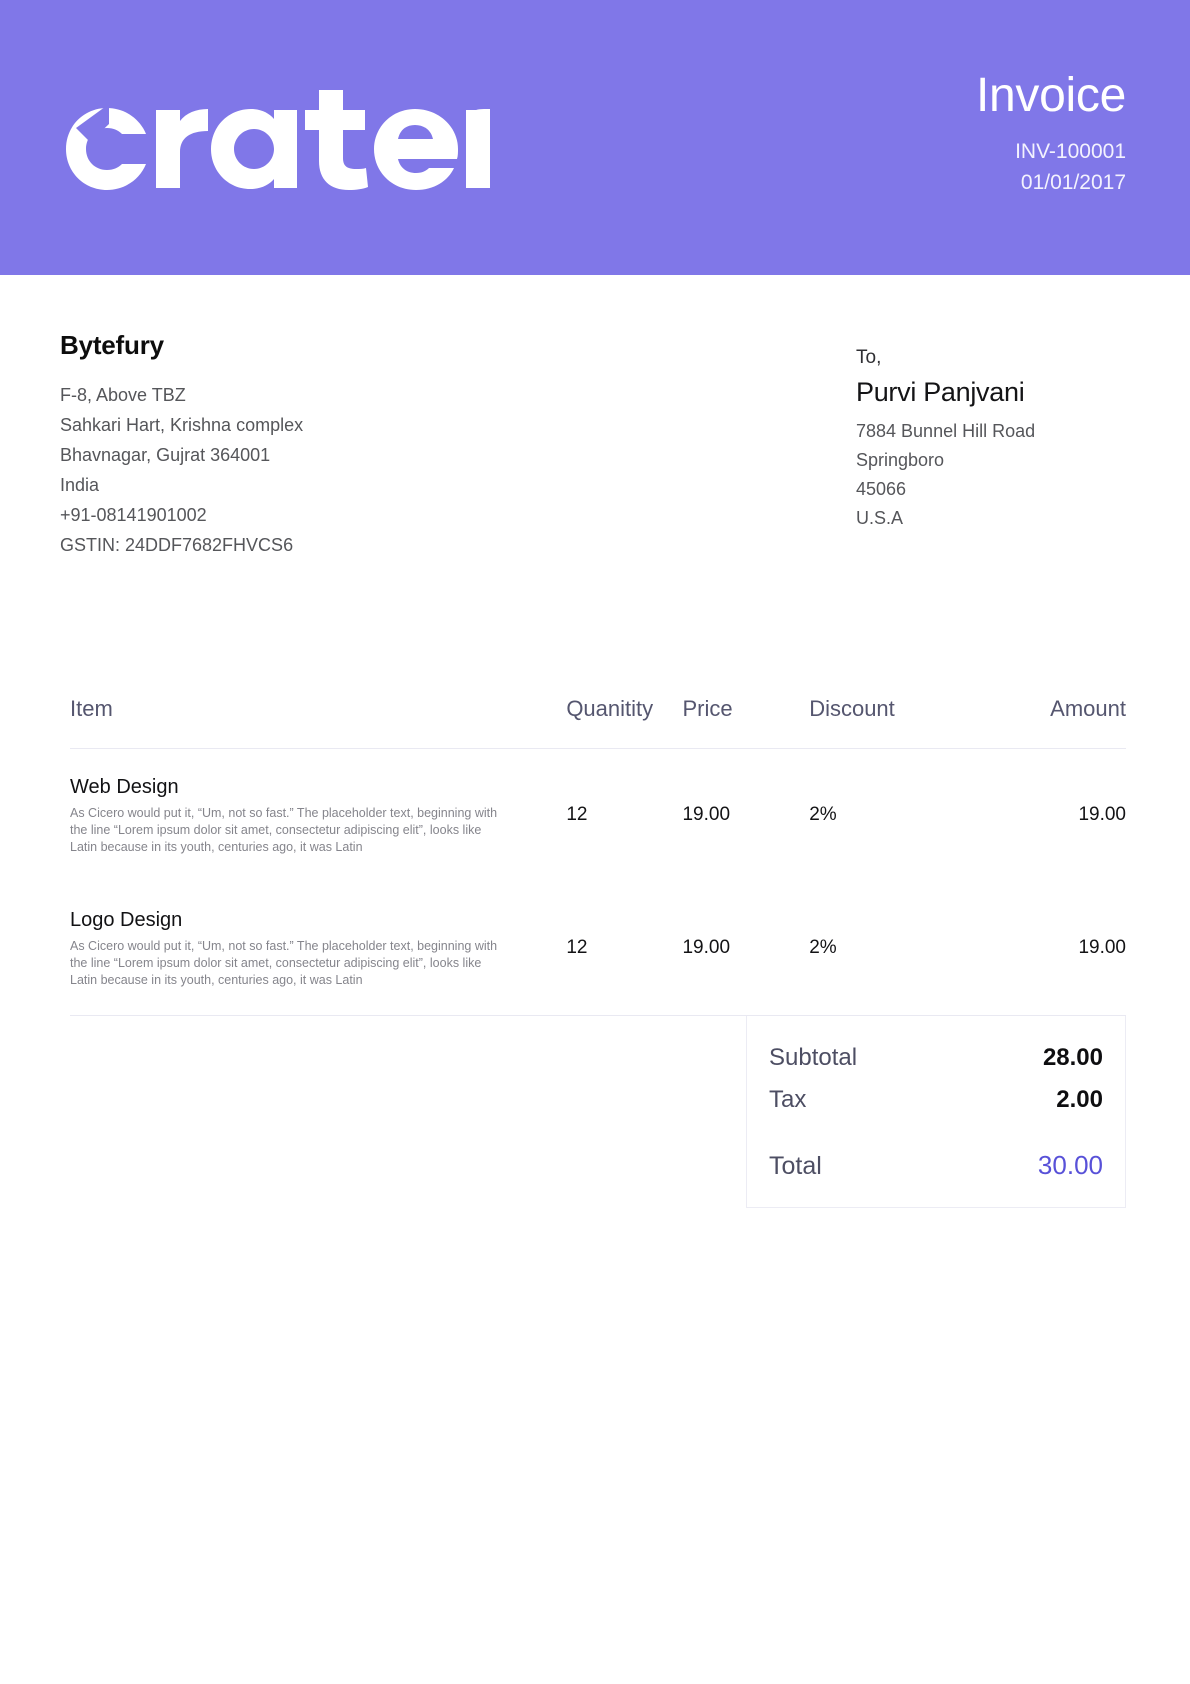 The height and width of the screenshot is (1684, 1190). I want to click on company-address-line: F-8, Above TBZ, so click(123, 395).